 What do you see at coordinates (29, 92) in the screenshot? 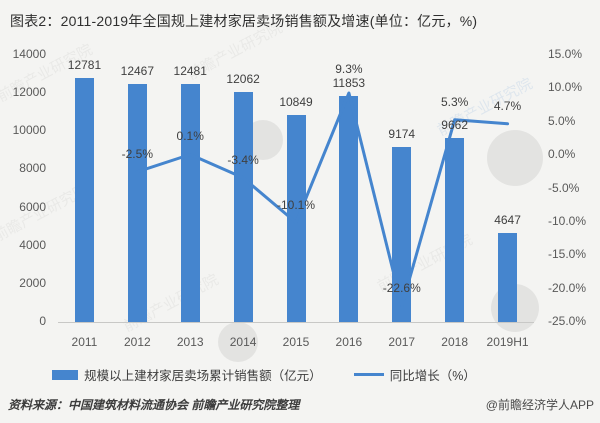
I see `left-axis-tick: 12000` at bounding box center [29, 92].